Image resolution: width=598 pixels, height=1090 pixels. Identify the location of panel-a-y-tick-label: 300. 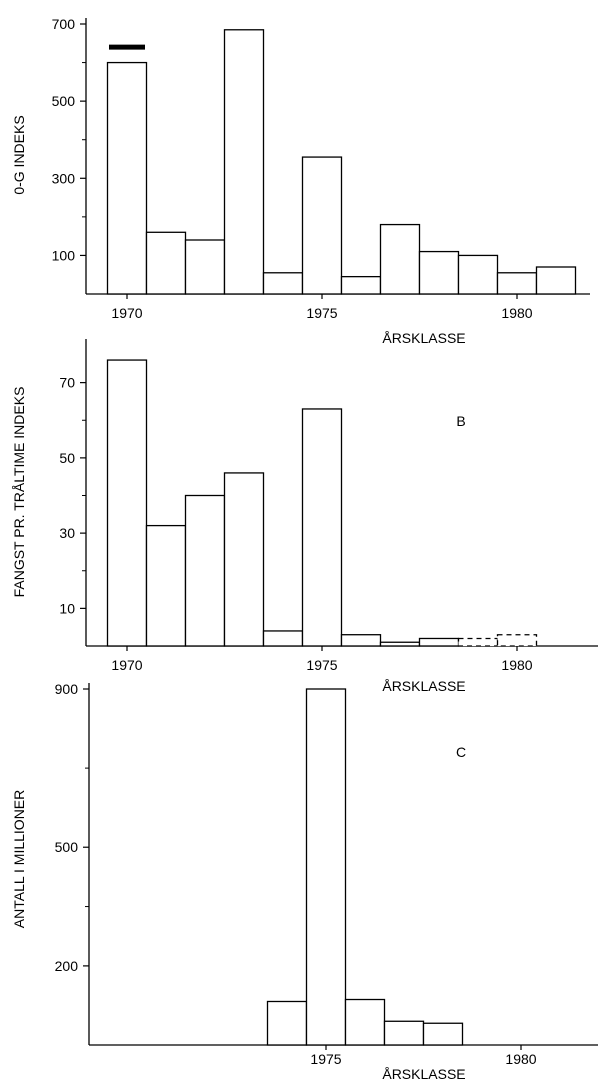
(64, 178).